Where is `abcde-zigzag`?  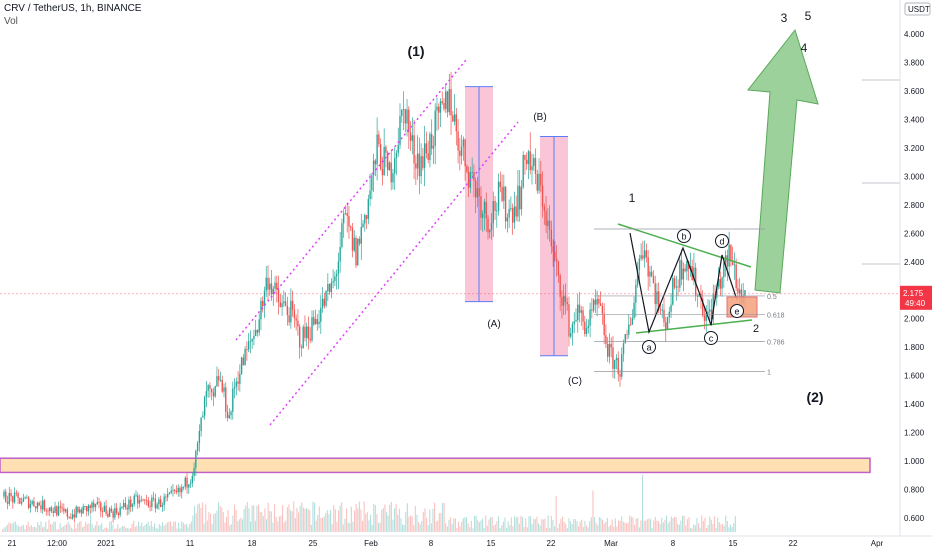 abcde-zigzag is located at coordinates (683, 283).